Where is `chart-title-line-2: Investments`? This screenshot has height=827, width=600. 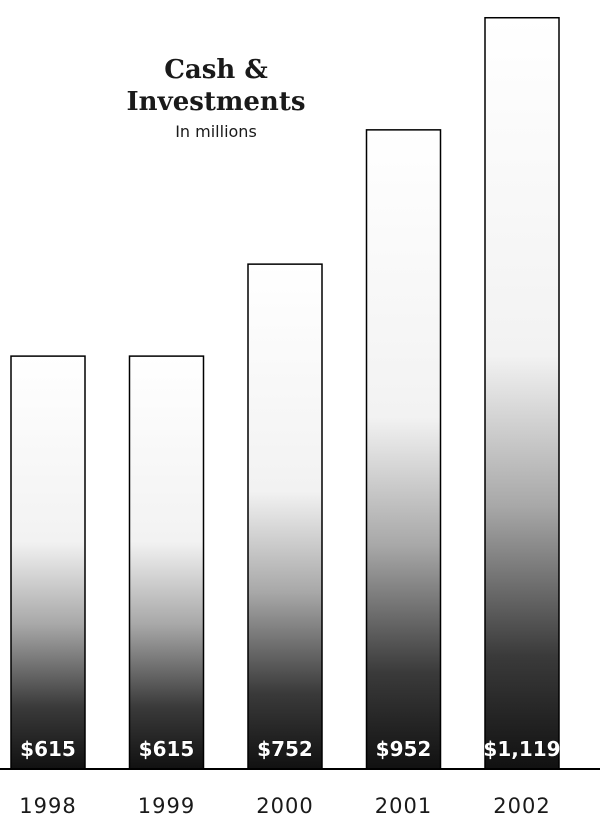
chart-title-line-2: Investments is located at coordinates (216, 102).